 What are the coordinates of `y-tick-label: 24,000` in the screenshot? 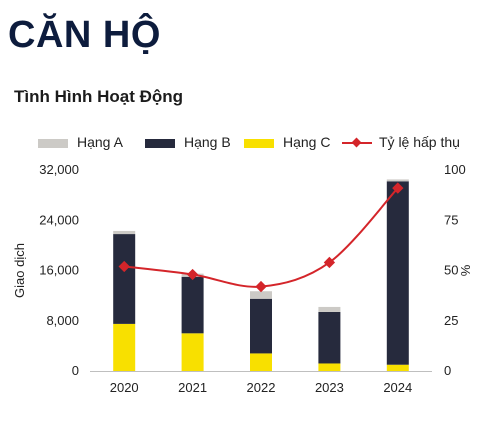 It's located at (59, 219).